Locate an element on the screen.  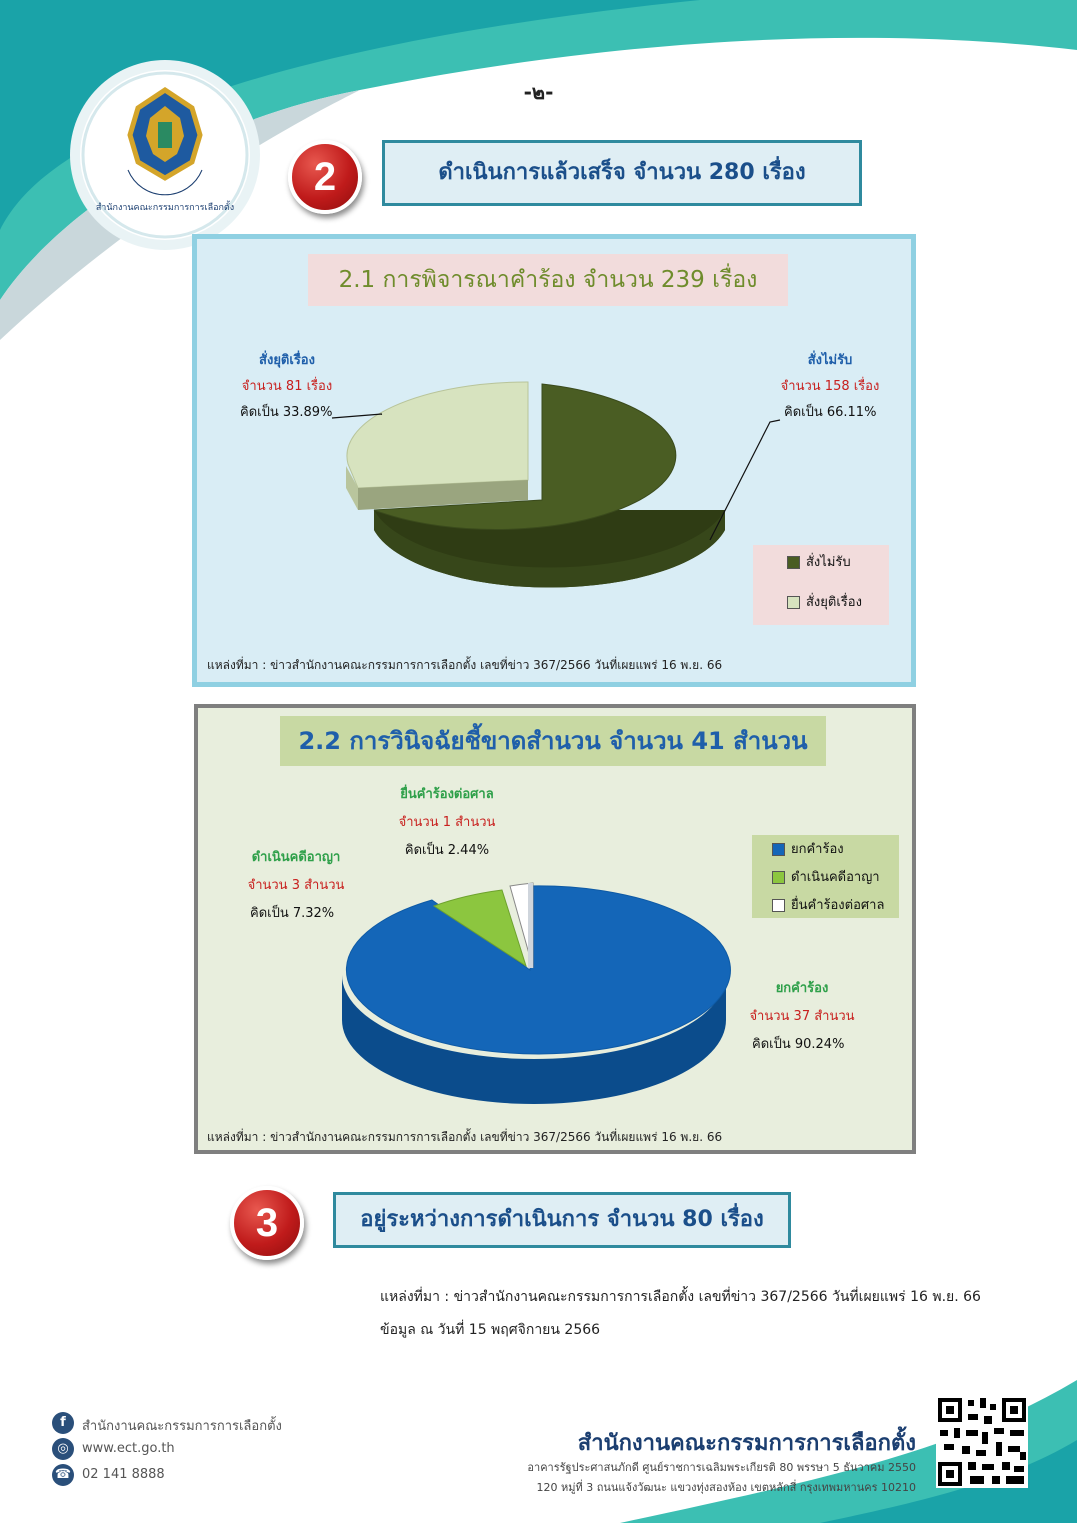
chart-1-legend-item-stop: สั่งยุติเรื่อง is located at coordinates (838, 603).